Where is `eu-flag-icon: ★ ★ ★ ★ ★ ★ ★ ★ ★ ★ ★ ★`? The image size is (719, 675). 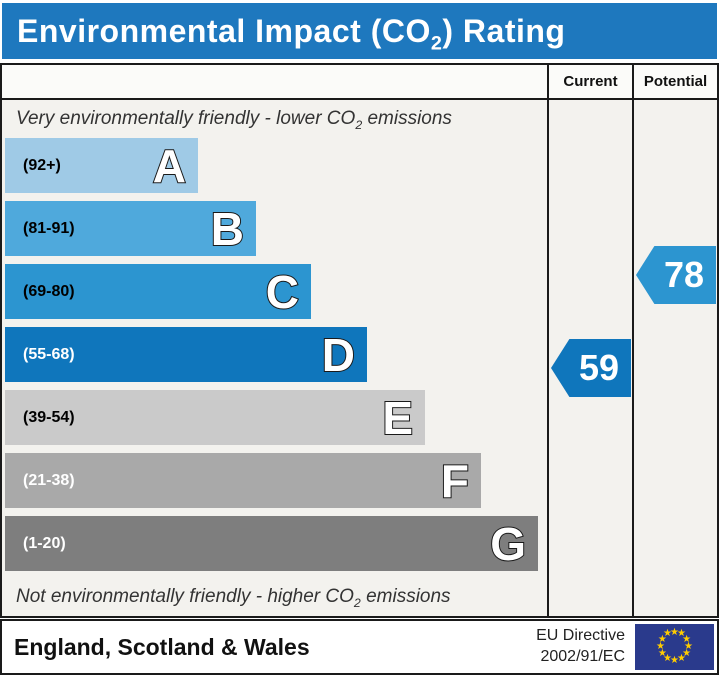 eu-flag-icon: ★ ★ ★ ★ ★ ★ ★ ★ ★ ★ ★ ★ is located at coordinates (674, 647).